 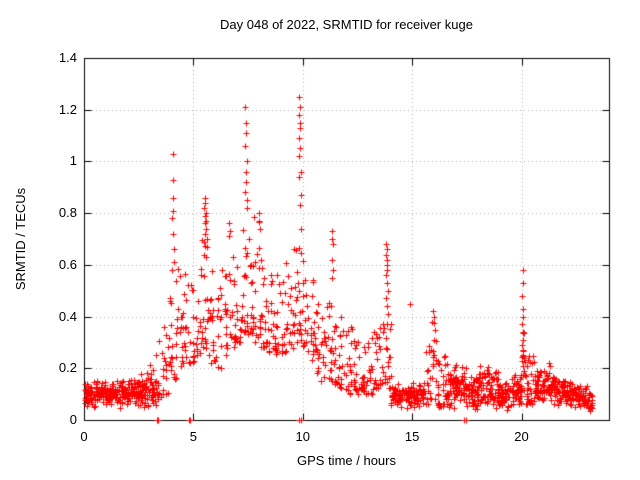 What do you see at coordinates (67, 264) in the screenshot?
I see `y-tick-label: 0.6` at bounding box center [67, 264].